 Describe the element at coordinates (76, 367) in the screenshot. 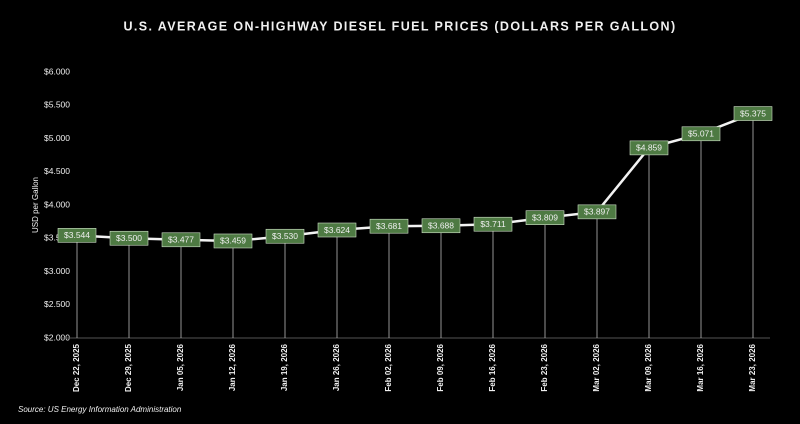

I see `x-tick-label: Dec 22, 2025` at that location.